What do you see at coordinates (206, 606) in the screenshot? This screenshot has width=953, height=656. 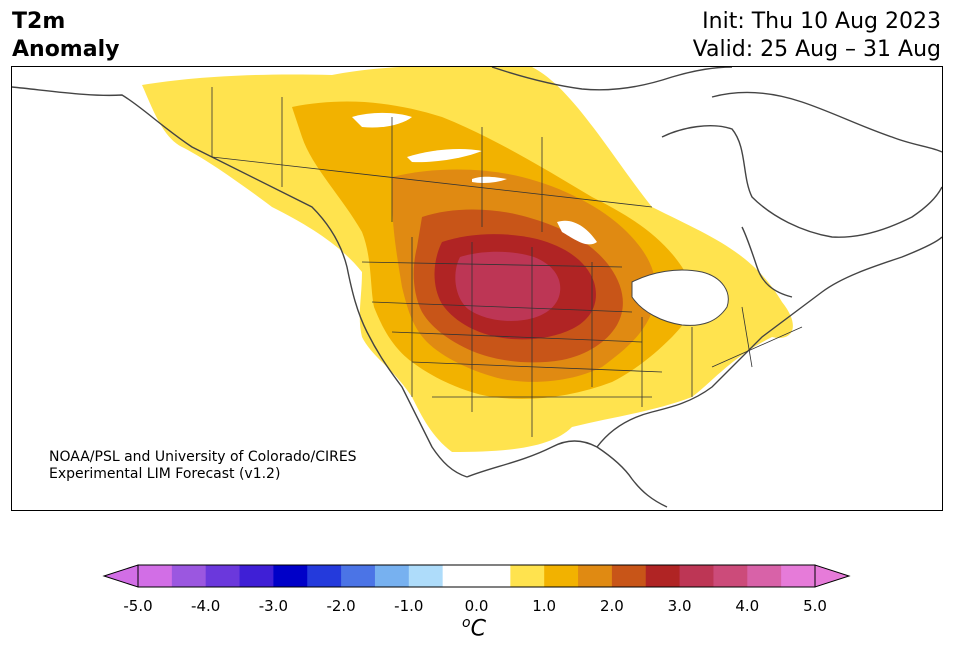 I see `colorbar-tick-label: -4.0` at bounding box center [206, 606].